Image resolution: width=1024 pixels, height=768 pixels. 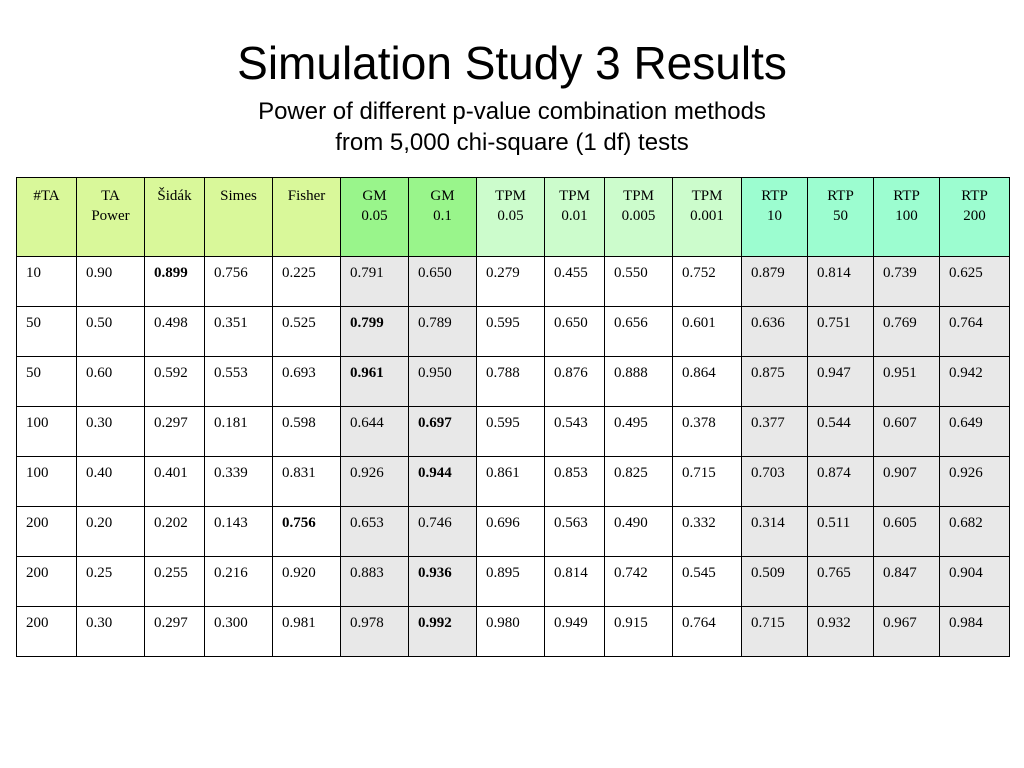 What do you see at coordinates (510, 381) in the screenshot?
I see `table-cell: 0.788` at bounding box center [510, 381].